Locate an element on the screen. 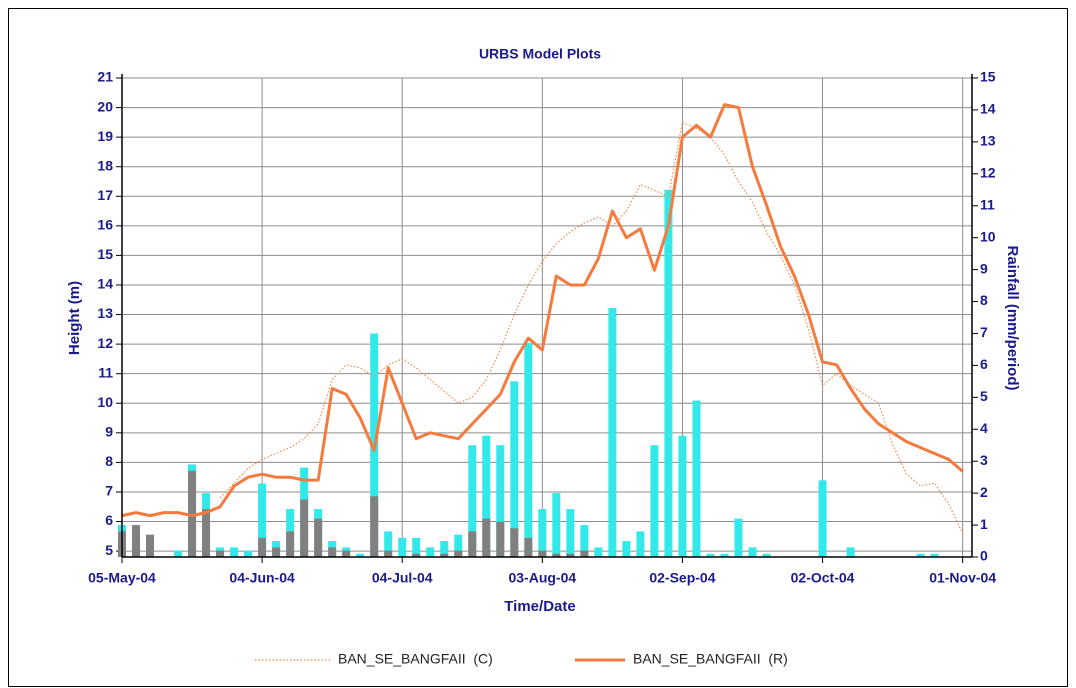 The width and height of the screenshot is (1076, 688). y-tick-label: 13 is located at coordinates (105, 313).